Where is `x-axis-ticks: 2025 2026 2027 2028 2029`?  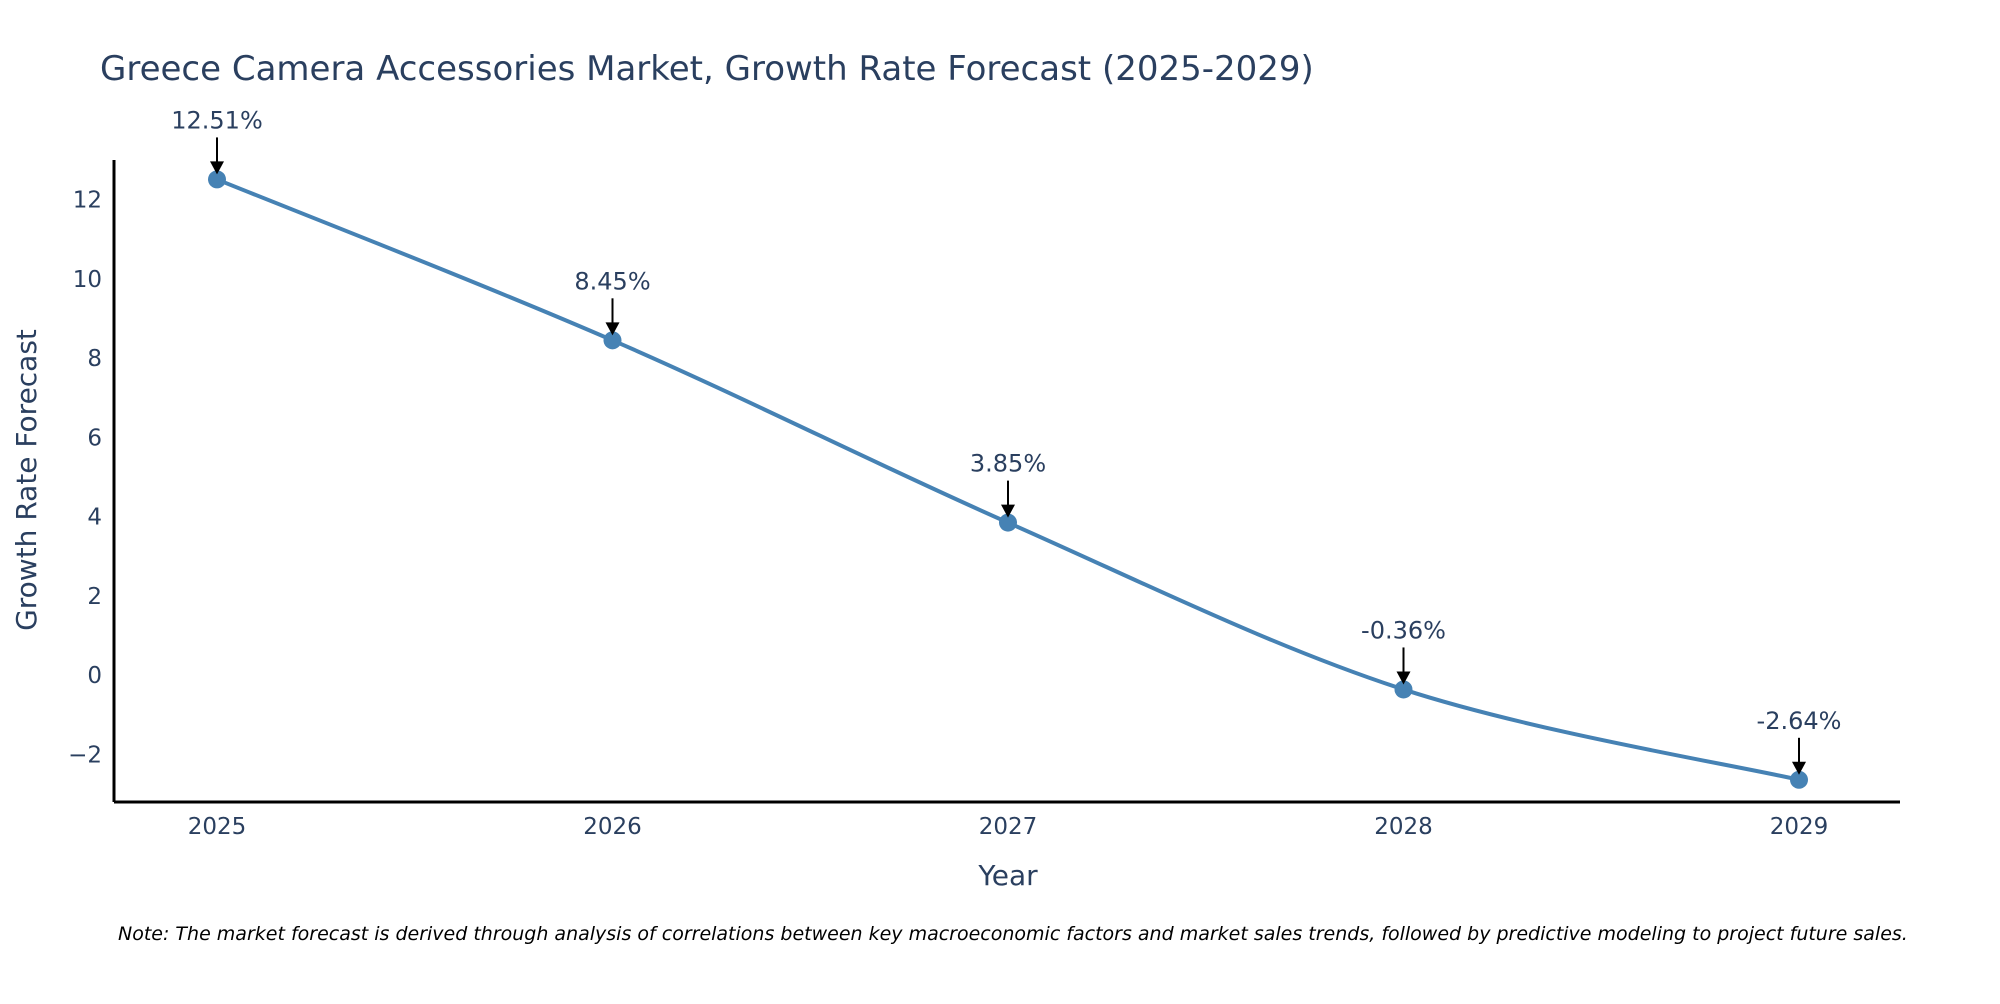
x-axis-ticks: 2025 2026 2027 2028 2029 is located at coordinates (1008, 827).